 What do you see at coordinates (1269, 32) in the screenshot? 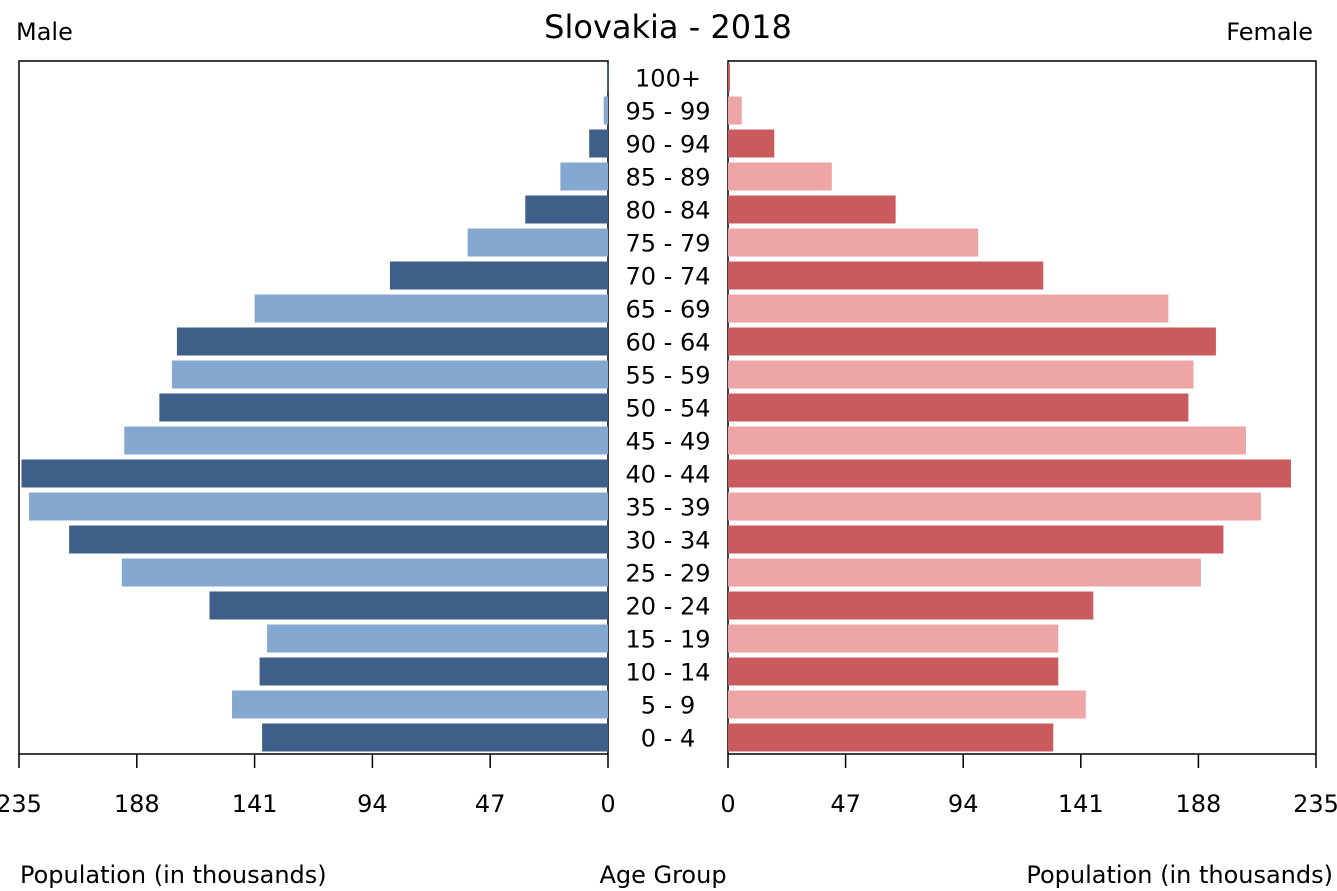
I see `female-label: Female` at bounding box center [1269, 32].